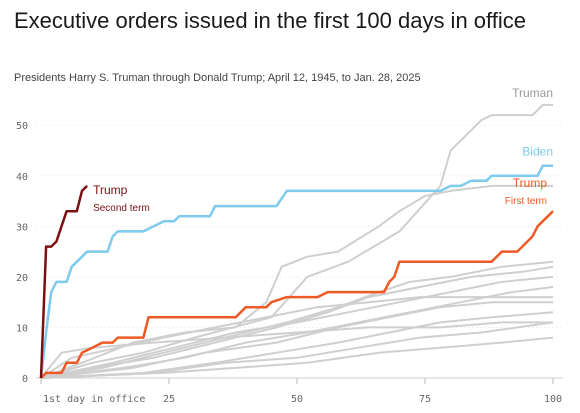 The height and width of the screenshot is (413, 580). I want to click on x-tick-label: 100, so click(553, 399).